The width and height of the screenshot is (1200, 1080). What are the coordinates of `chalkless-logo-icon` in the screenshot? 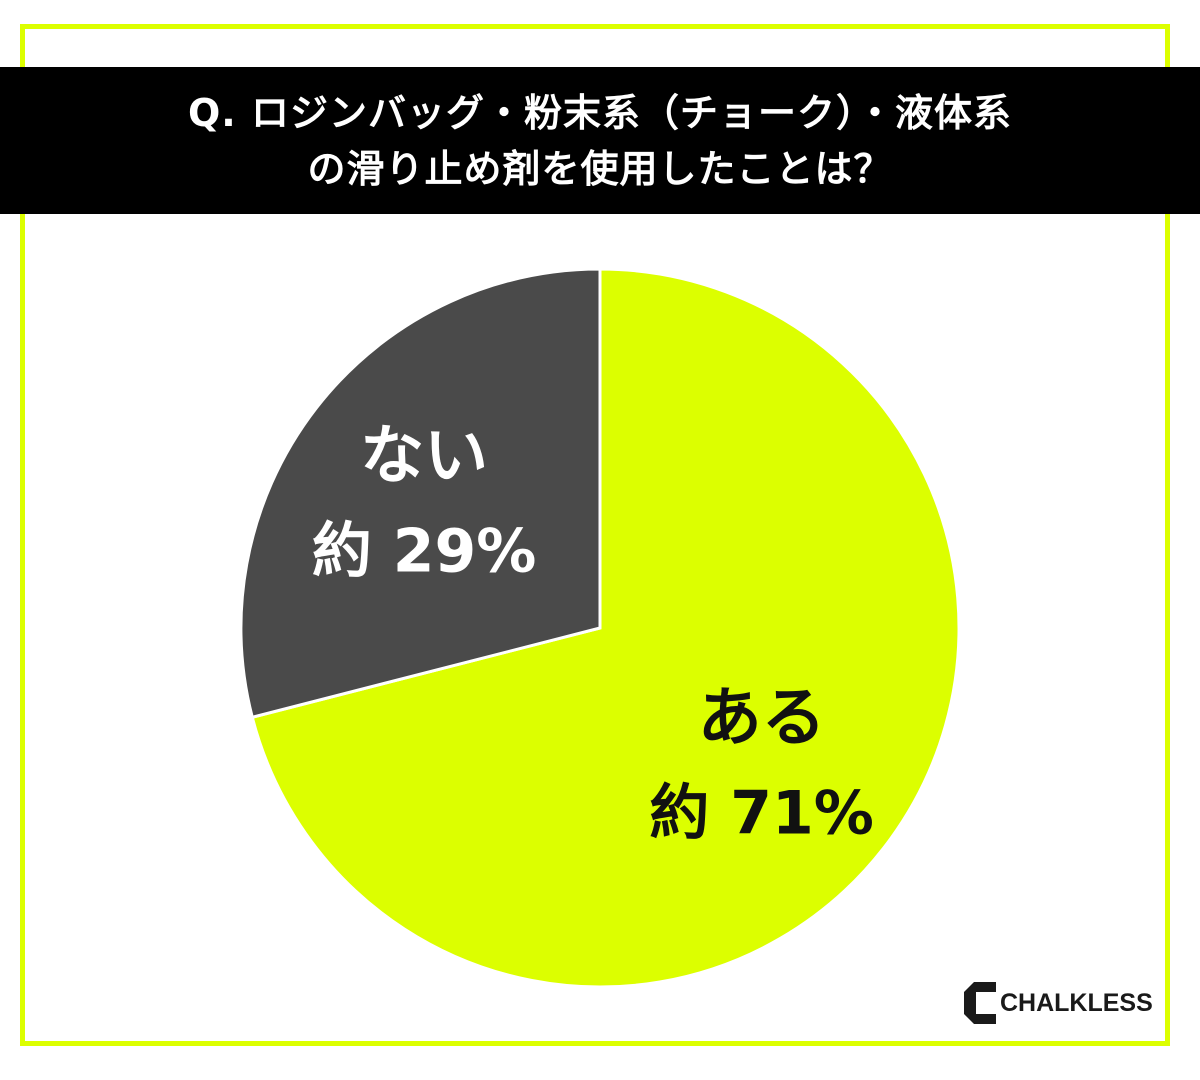 It's located at (980, 1003).